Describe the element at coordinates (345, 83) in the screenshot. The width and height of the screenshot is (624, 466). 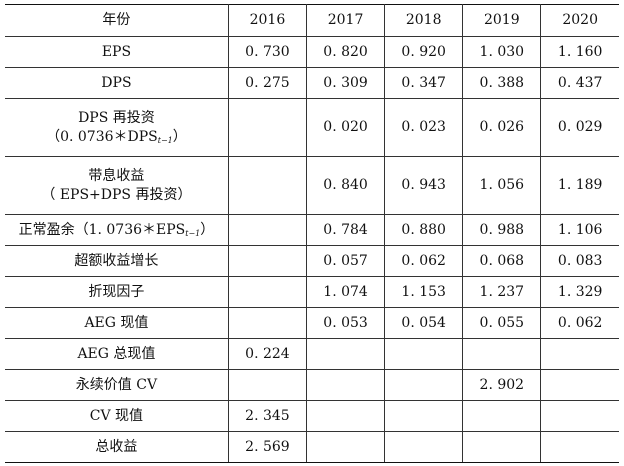
I see `table-cell: 0. 309` at that location.